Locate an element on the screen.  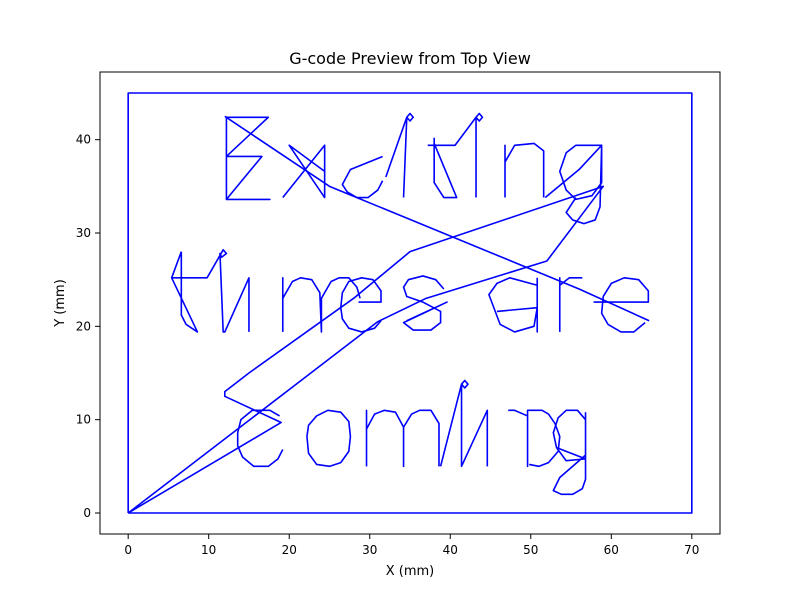
toolpath-t is located at coordinates (455, 155).